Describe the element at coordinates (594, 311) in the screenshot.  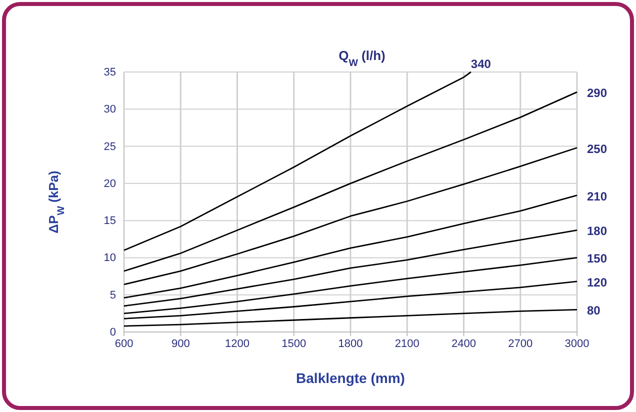
I see `series-label: 80` at that location.